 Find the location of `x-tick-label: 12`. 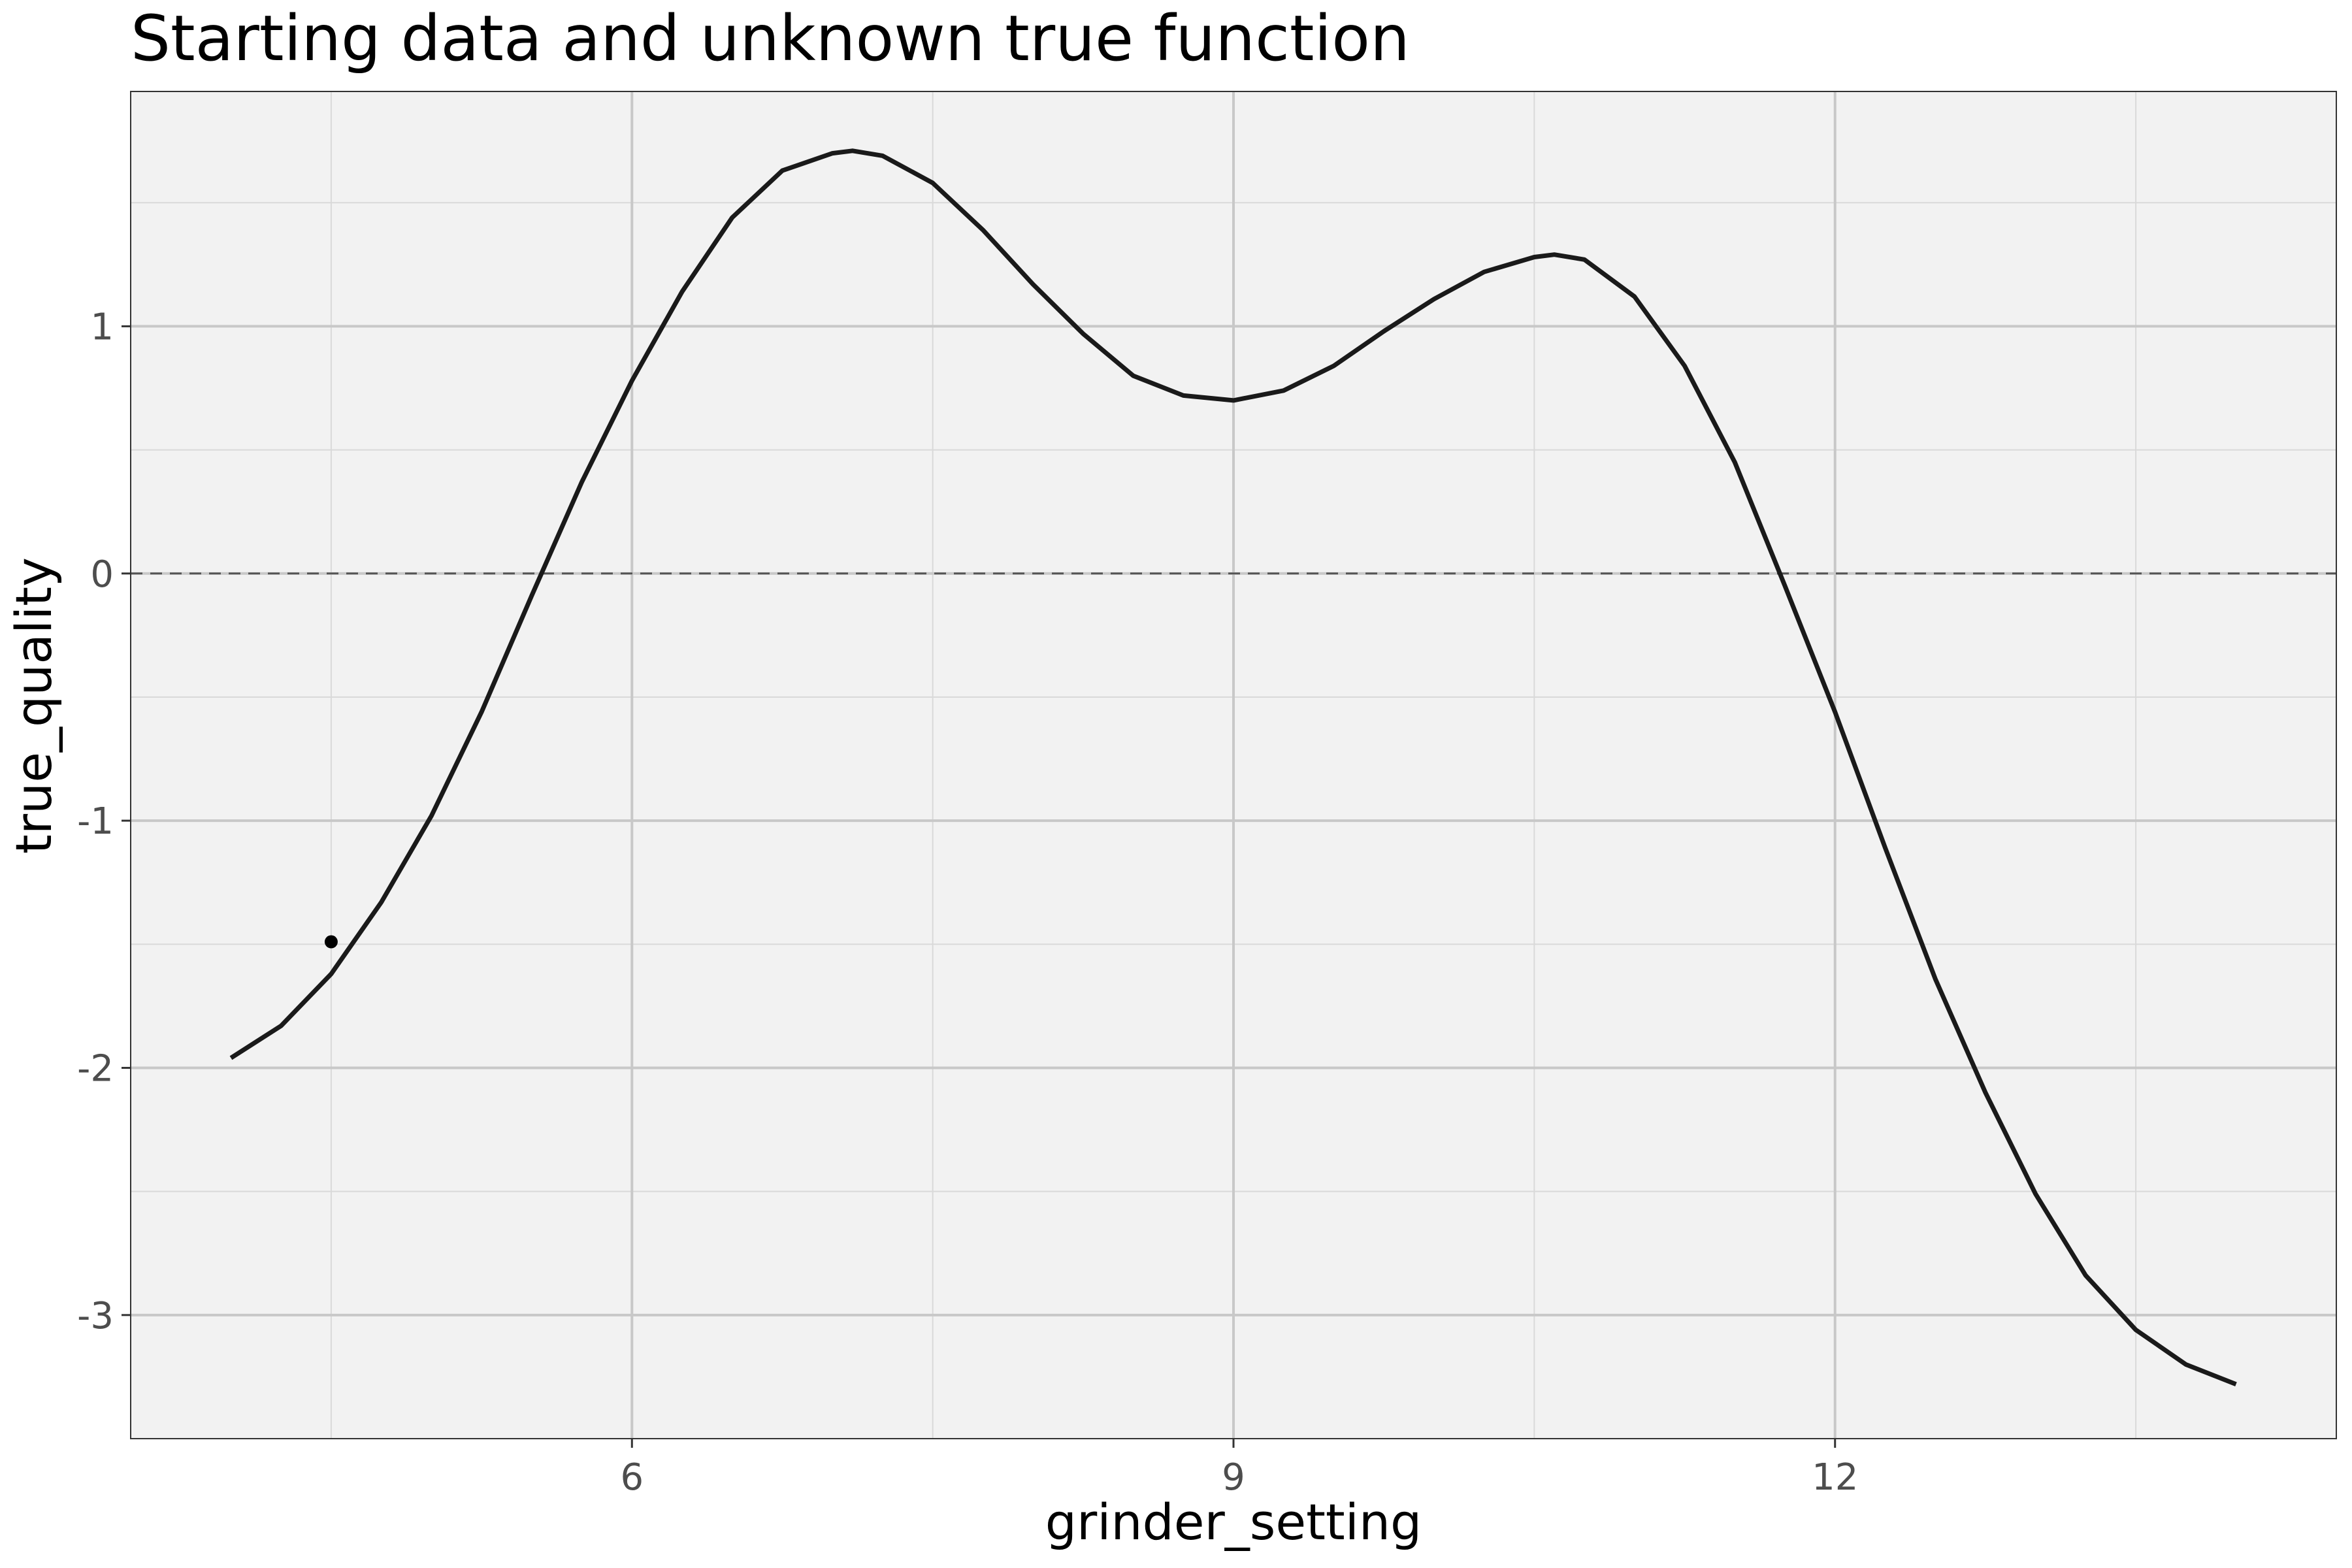

x-tick-label: 12 is located at coordinates (1835, 1477).